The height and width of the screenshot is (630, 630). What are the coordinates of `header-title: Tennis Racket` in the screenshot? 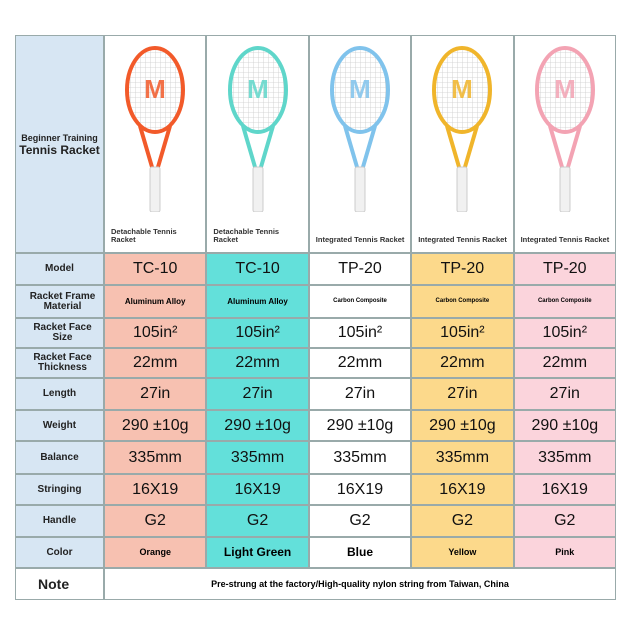 It's located at (59, 150).